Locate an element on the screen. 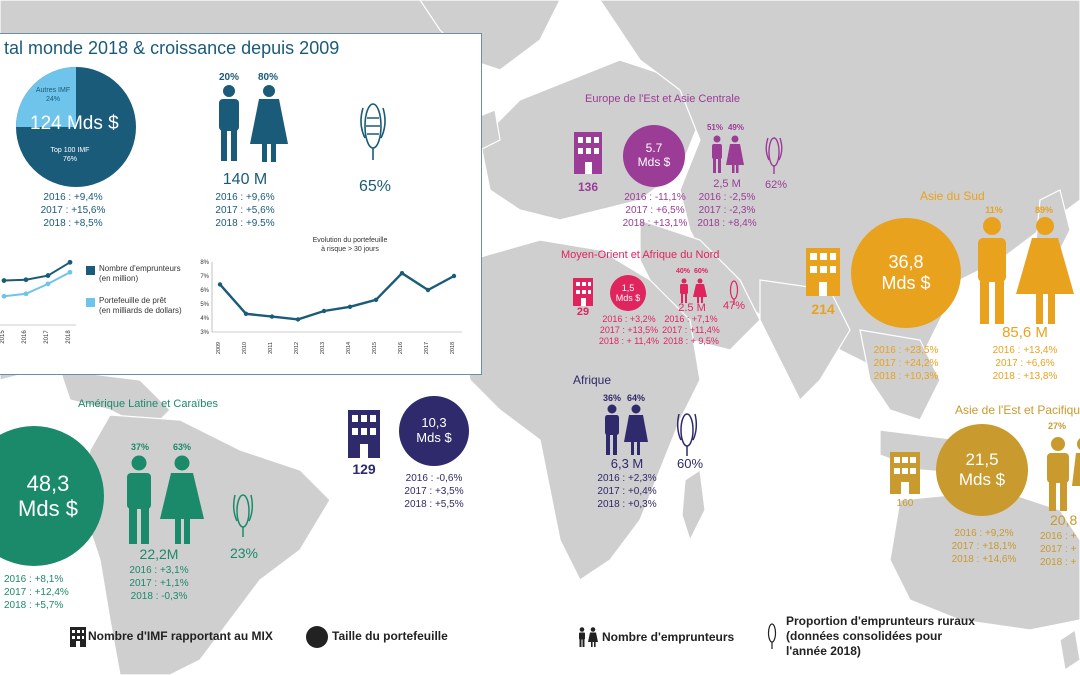 The width and height of the screenshot is (1080, 675). lat-rural-value: 23% is located at coordinates (244, 553).